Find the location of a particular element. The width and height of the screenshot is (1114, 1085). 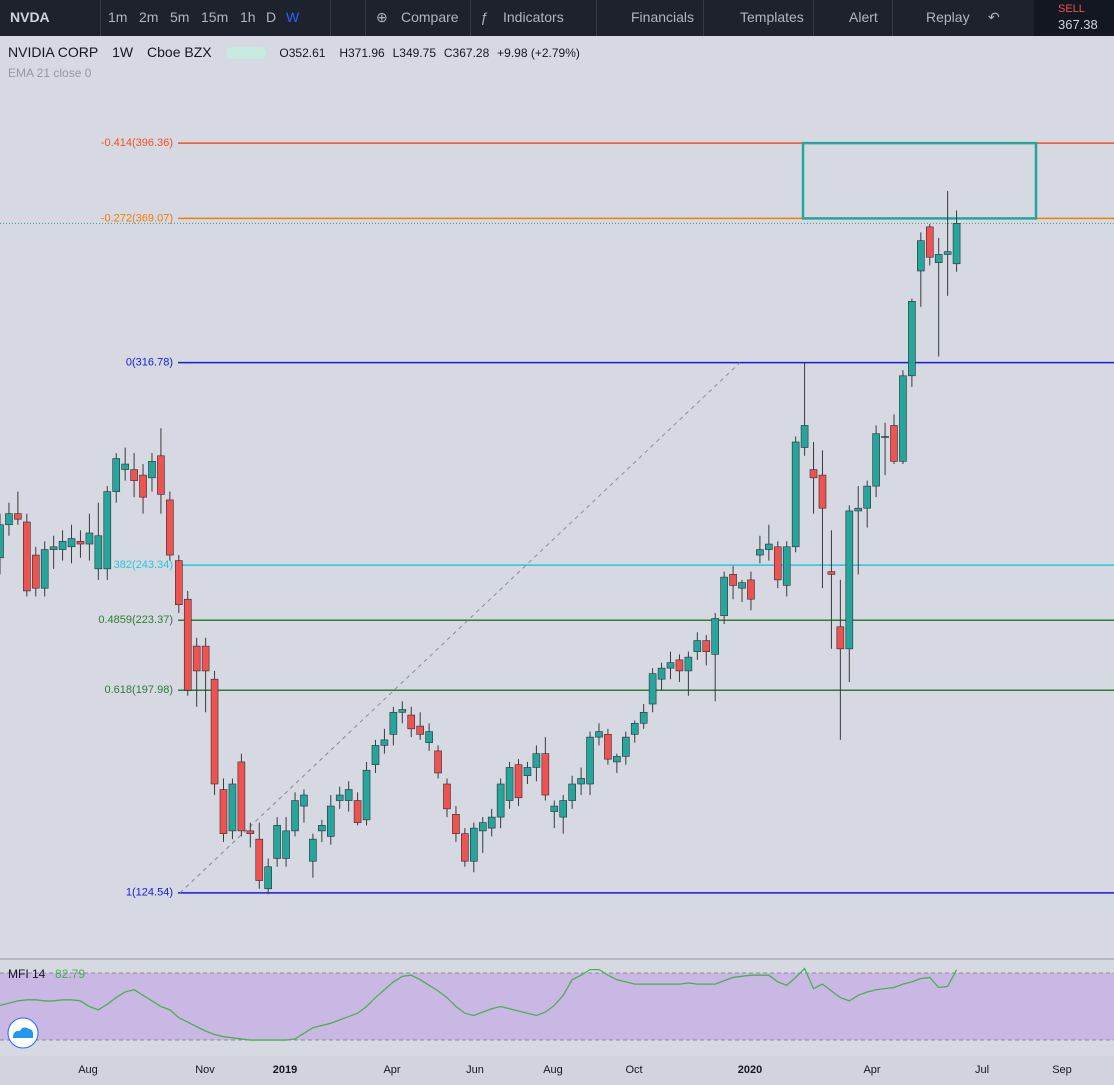

interval: 2m is located at coordinates (149, 17).